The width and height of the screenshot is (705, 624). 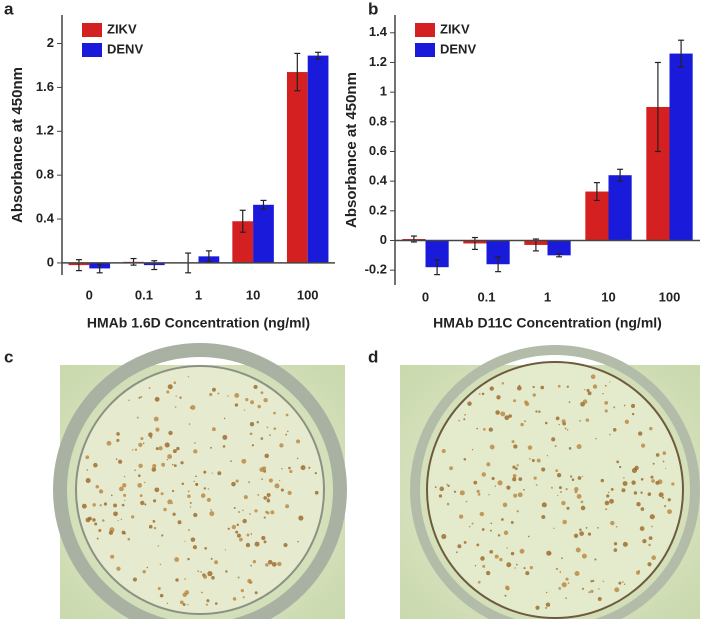 What do you see at coordinates (378, 209) in the screenshot?
I see `y-tick-label: 0.2` at bounding box center [378, 209].